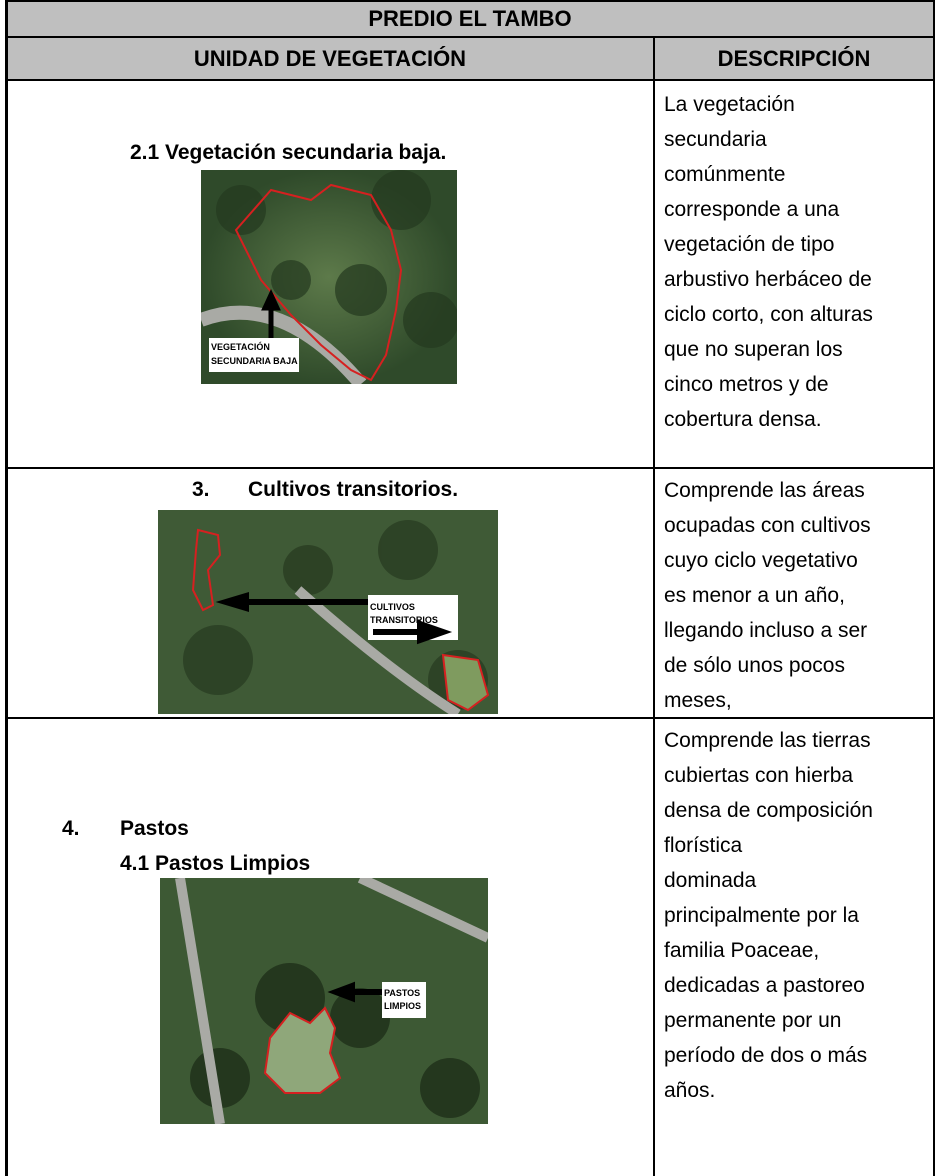 The width and height of the screenshot is (937, 1176). Describe the element at coordinates (215, 863) in the screenshot. I see `unit-subheading: 4.1 Pastos Limpios` at that location.